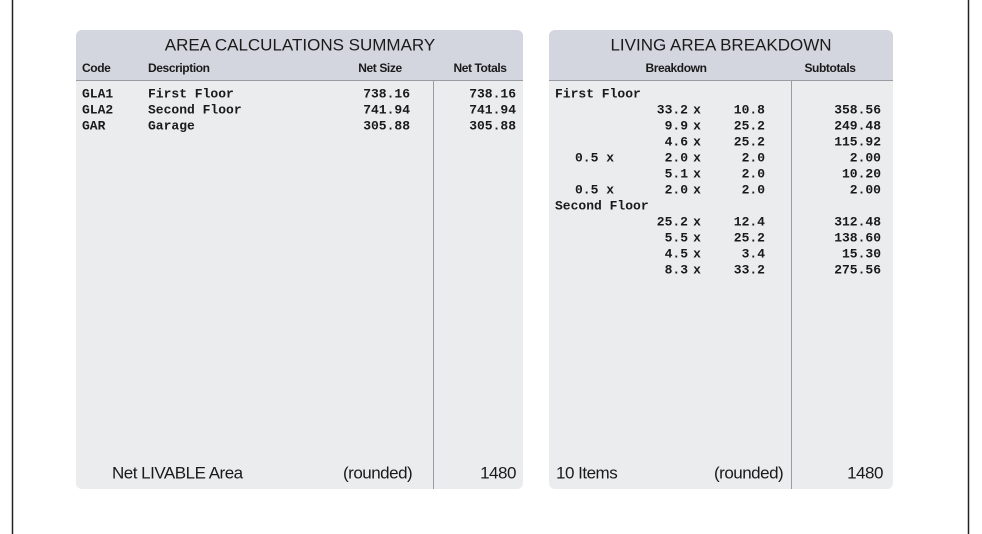 Image resolution: width=982 pixels, height=534 pixels. What do you see at coordinates (857, 141) in the screenshot?
I see `subtotal: 115.92` at bounding box center [857, 141].